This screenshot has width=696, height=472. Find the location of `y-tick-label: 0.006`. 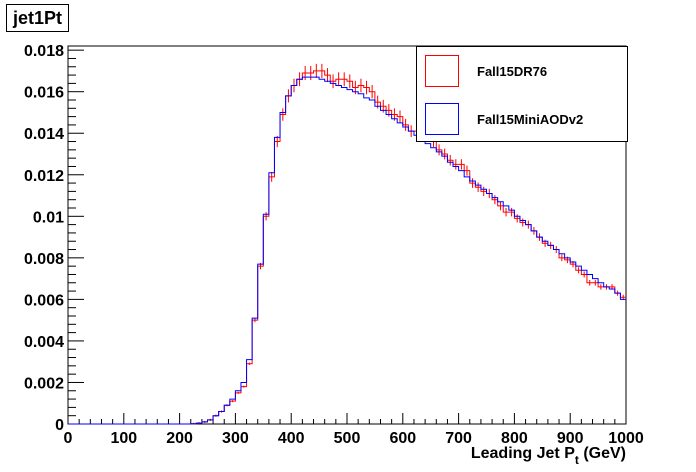

y-tick-label: 0.006 is located at coordinates (44, 300).